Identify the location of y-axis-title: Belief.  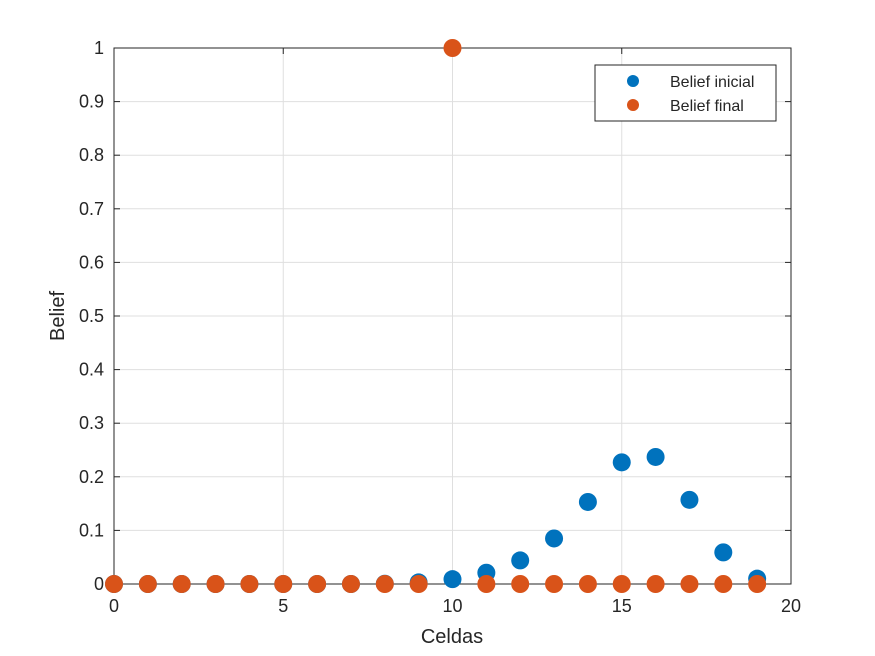
(58, 316).